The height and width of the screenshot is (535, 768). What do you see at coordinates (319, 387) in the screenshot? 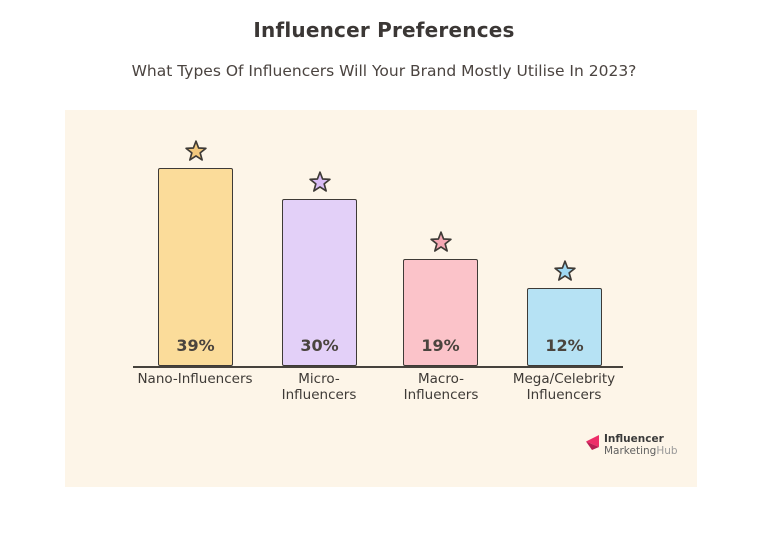
I see `category-label-micro: Micro- Influencers` at bounding box center [319, 387].